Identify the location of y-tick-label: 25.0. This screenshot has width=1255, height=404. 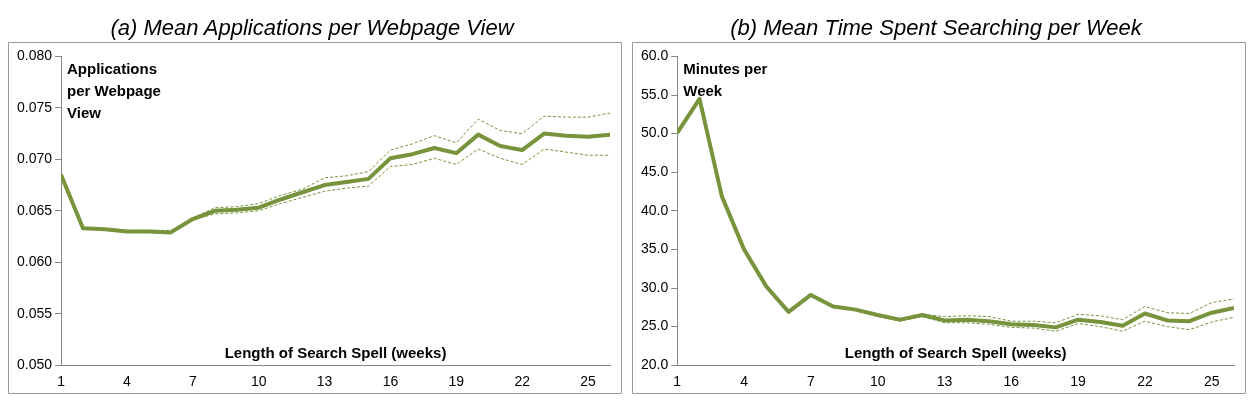
(655, 325).